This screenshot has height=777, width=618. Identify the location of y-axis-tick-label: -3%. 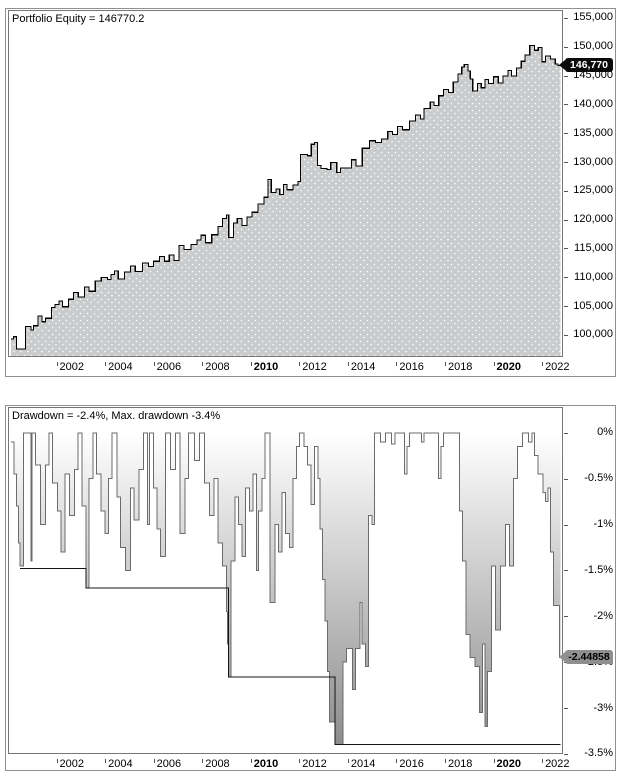
(603, 707).